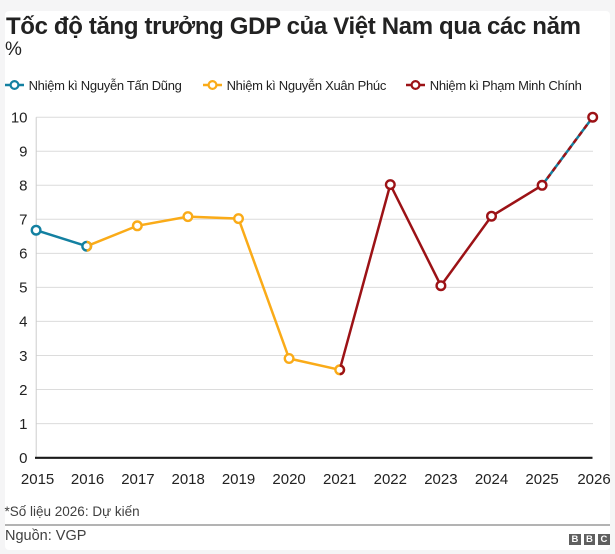 This screenshot has height=554, width=615. I want to click on svg-text: 2, so click(23, 390).